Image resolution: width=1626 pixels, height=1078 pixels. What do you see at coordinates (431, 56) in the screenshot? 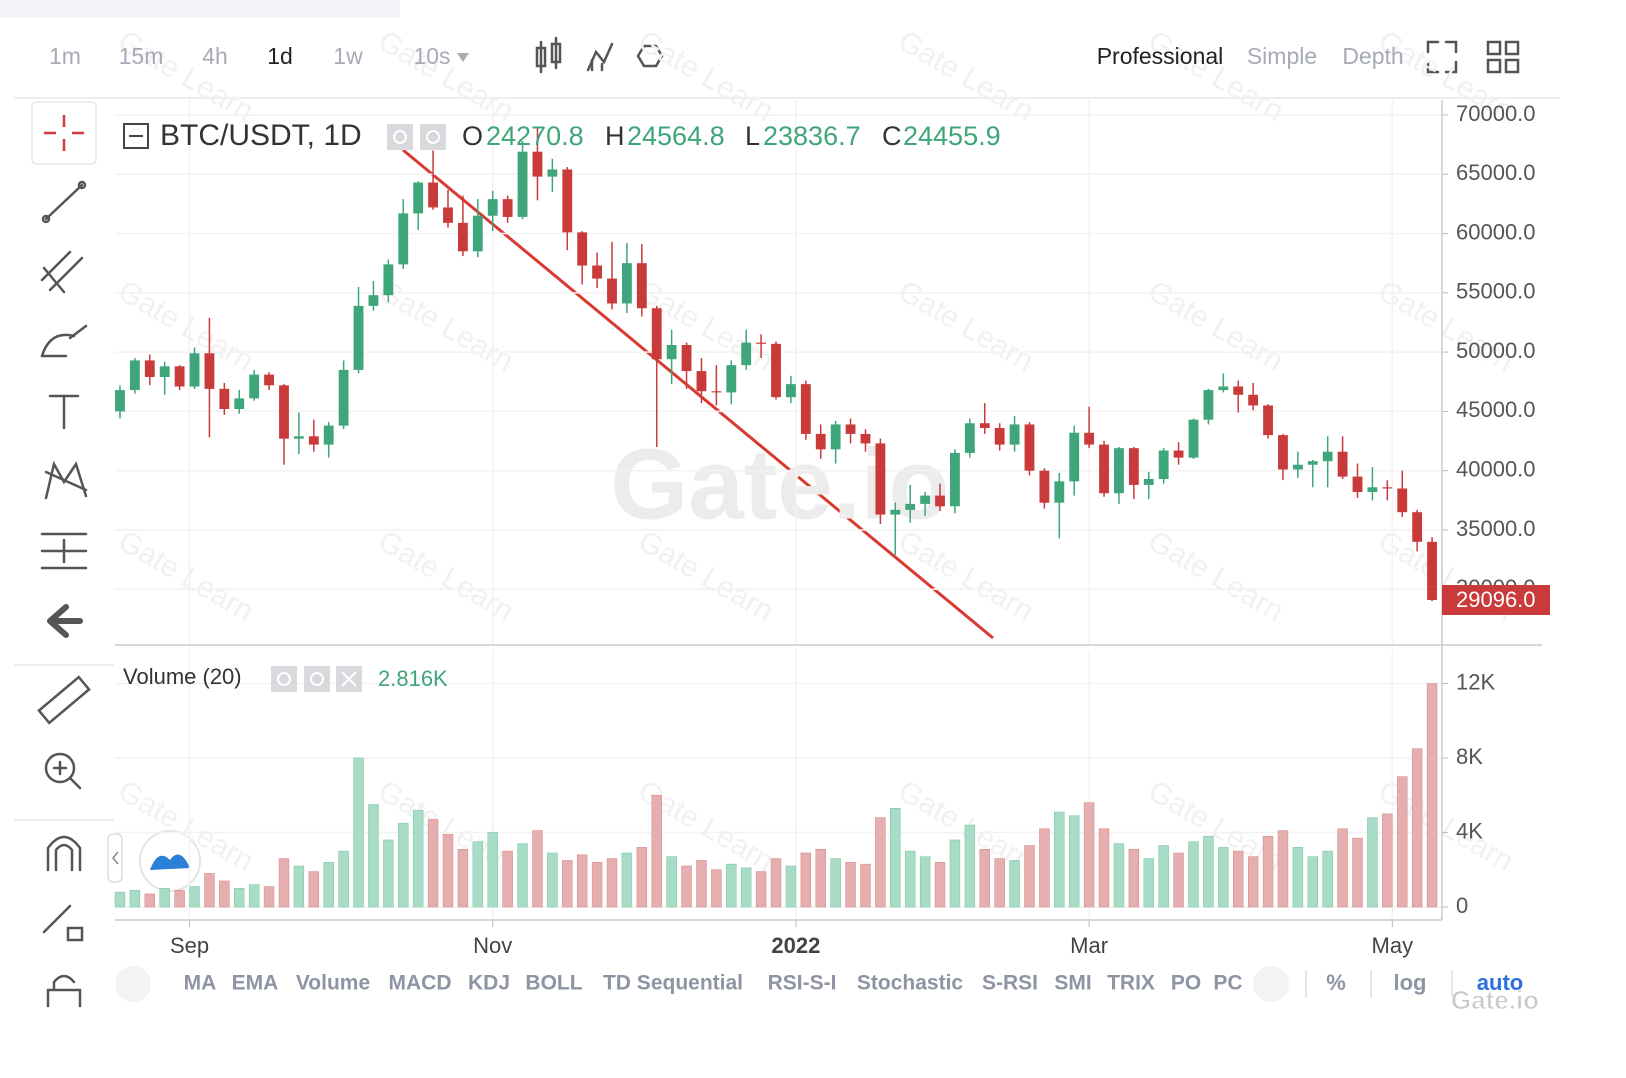
I see `interval-button: 10s` at bounding box center [431, 56].